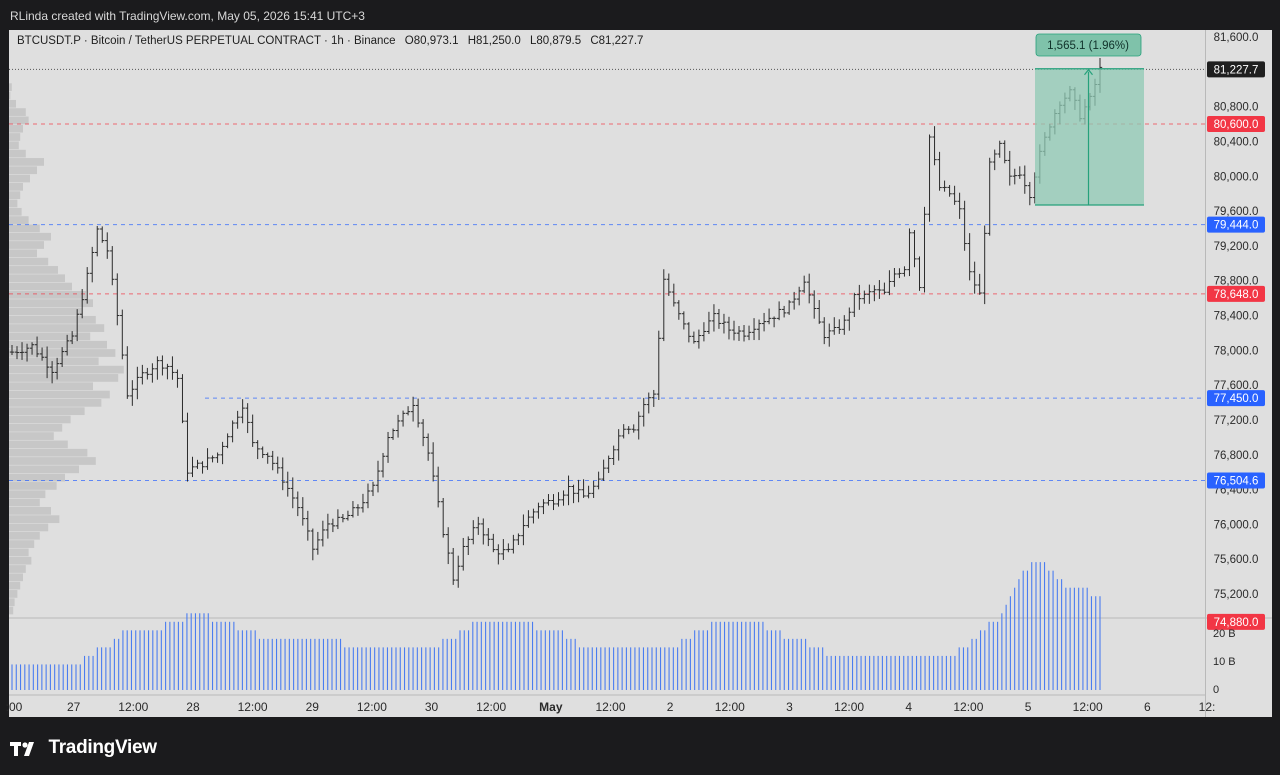 The height and width of the screenshot is (775, 1280). I want to click on measure-box, so click(1089, 136).